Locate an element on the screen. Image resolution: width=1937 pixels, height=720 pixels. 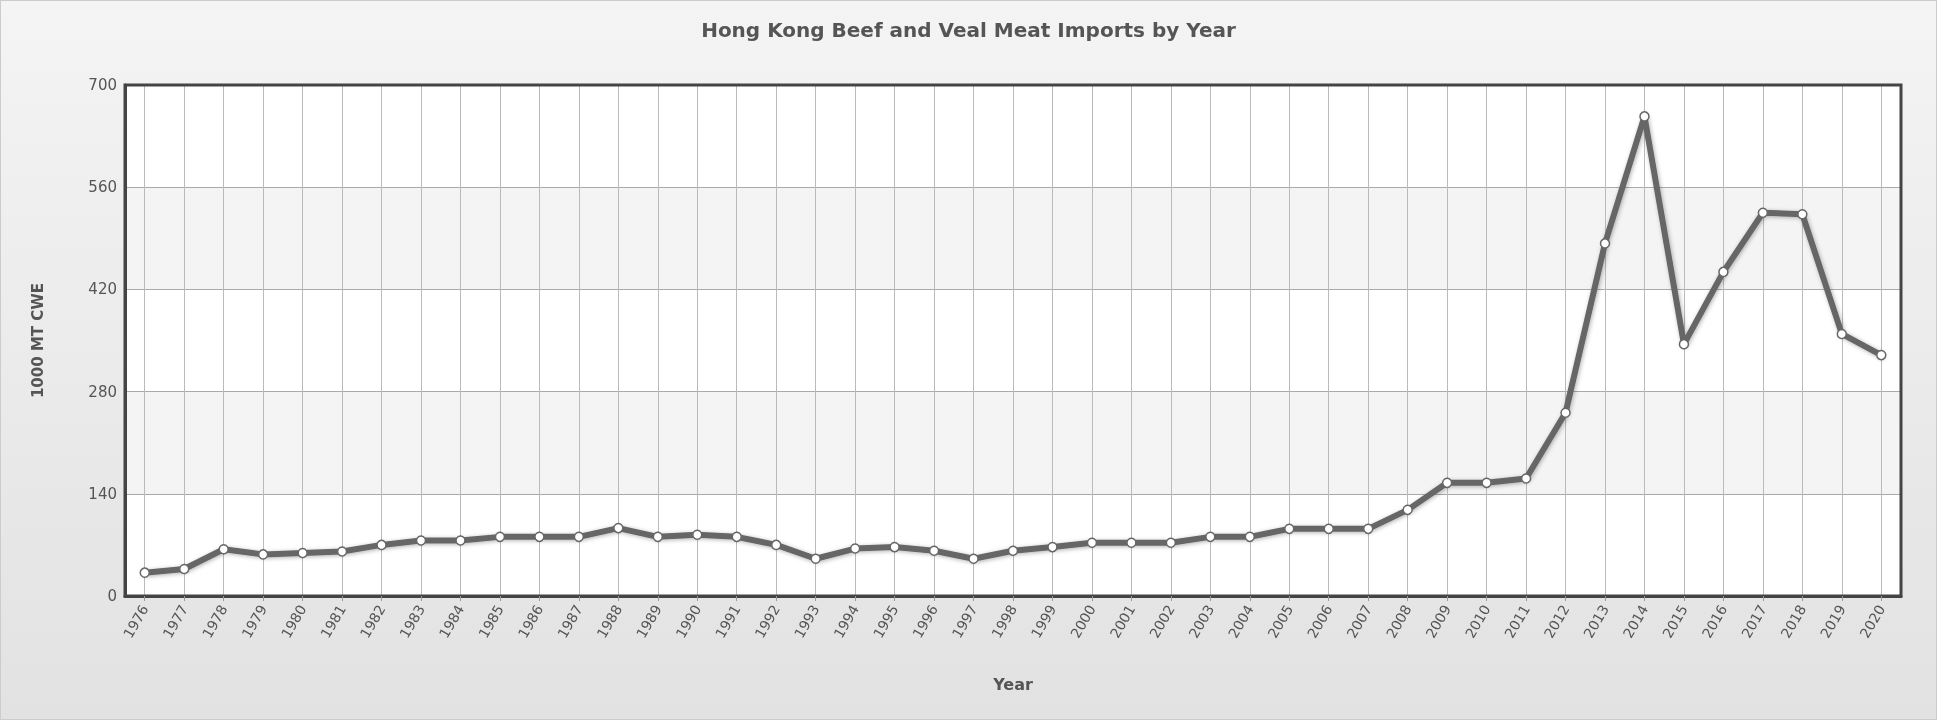
y-tick-label: 560 is located at coordinates (102, 187).